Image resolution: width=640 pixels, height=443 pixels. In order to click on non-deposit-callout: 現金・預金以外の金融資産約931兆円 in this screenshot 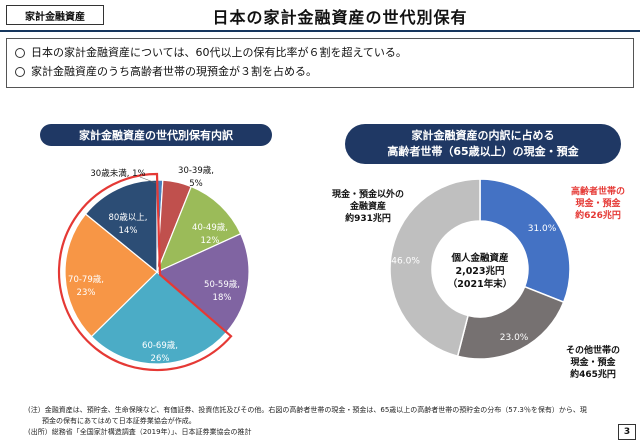, I will do `click(368, 206)`.